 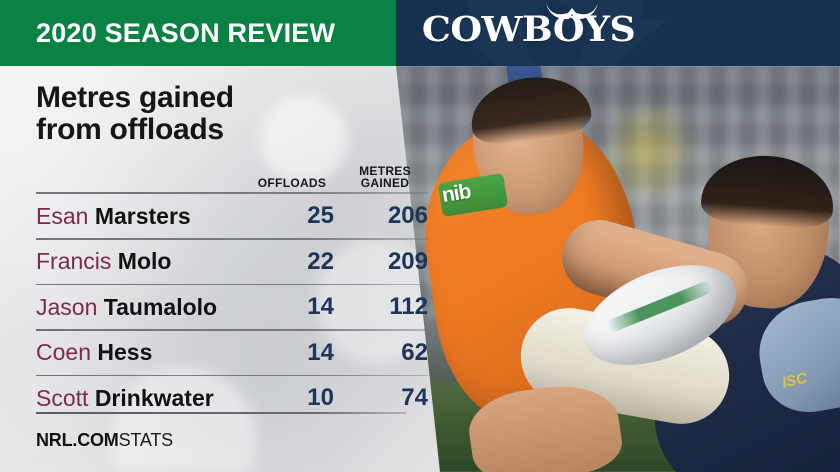 I want to click on bull-head-watermark-icon, so click(x=555, y=33).